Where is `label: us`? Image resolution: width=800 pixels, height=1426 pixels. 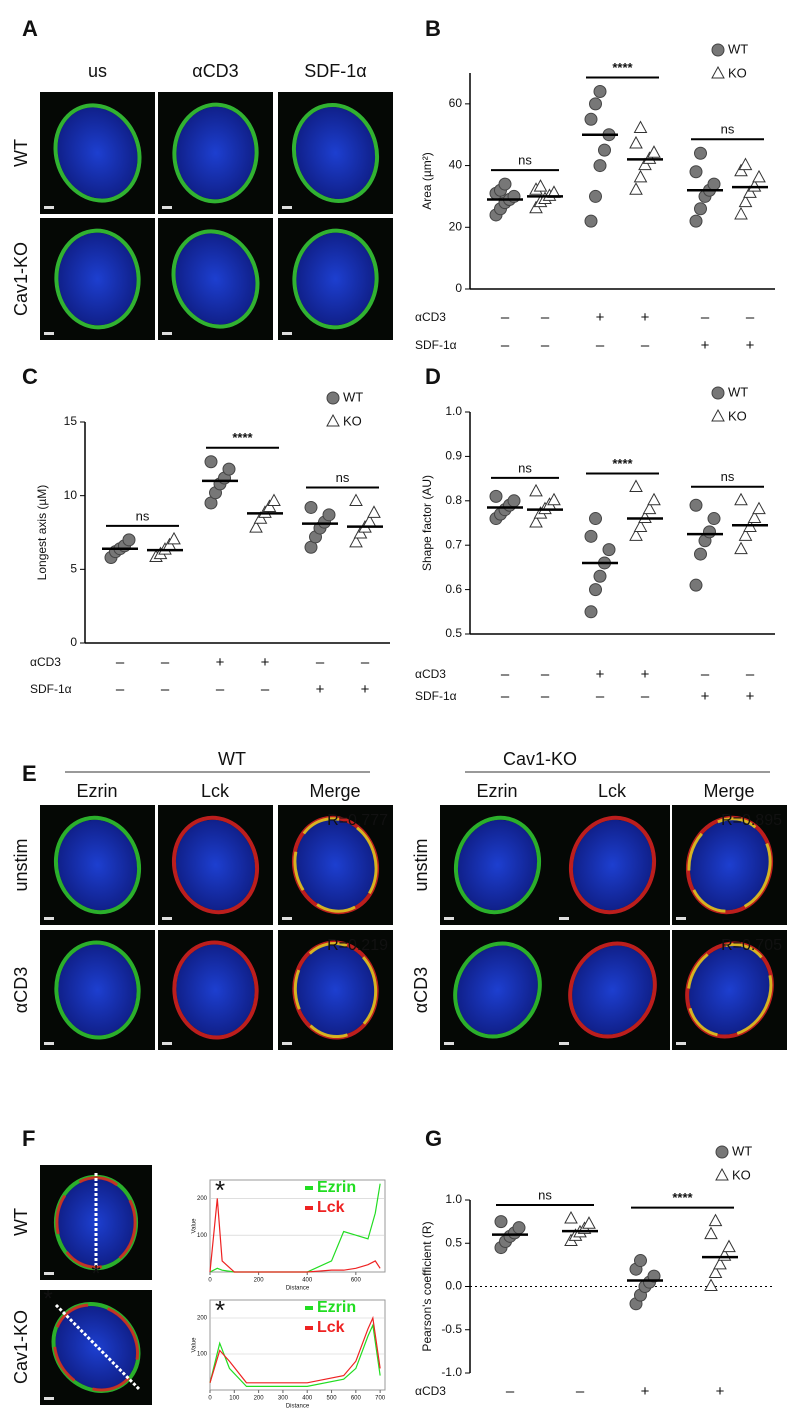
label: us is located at coordinates (97, 71).